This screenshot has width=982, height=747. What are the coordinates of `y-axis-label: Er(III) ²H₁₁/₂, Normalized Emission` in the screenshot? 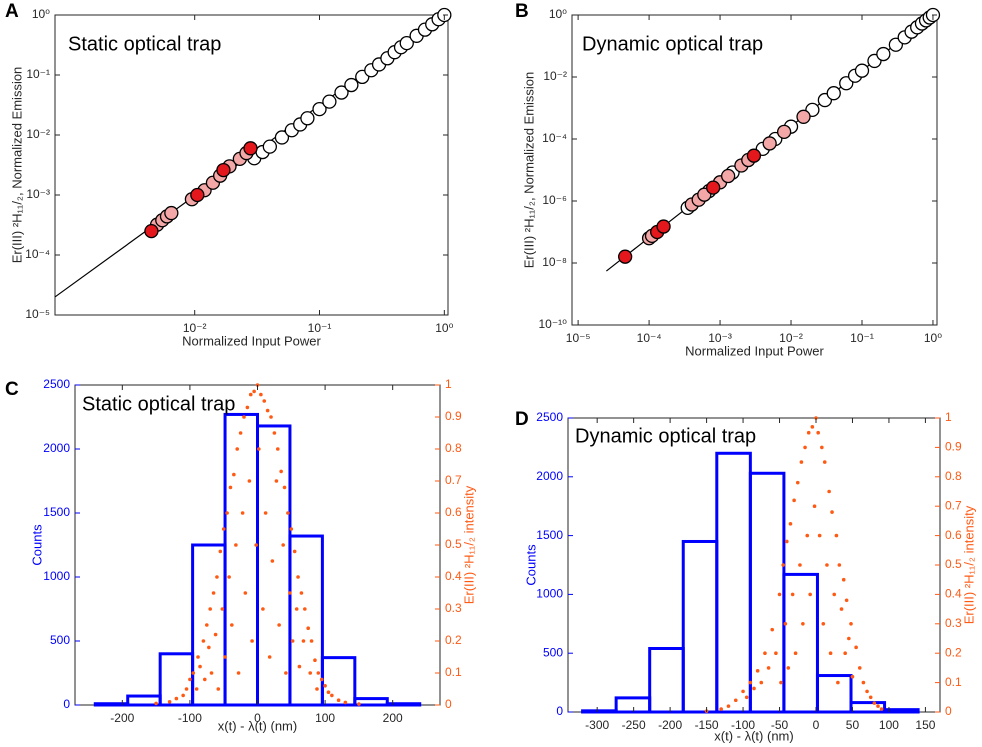 It's located at (16, 165).